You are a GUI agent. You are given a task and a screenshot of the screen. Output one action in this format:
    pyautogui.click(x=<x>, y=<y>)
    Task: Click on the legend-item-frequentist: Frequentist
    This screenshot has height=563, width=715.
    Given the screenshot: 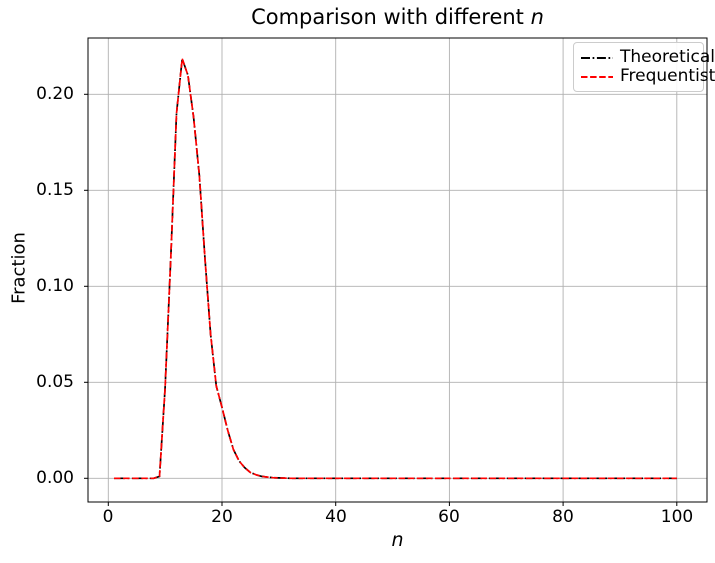 What is the action you would take?
    pyautogui.click(x=648, y=76)
    